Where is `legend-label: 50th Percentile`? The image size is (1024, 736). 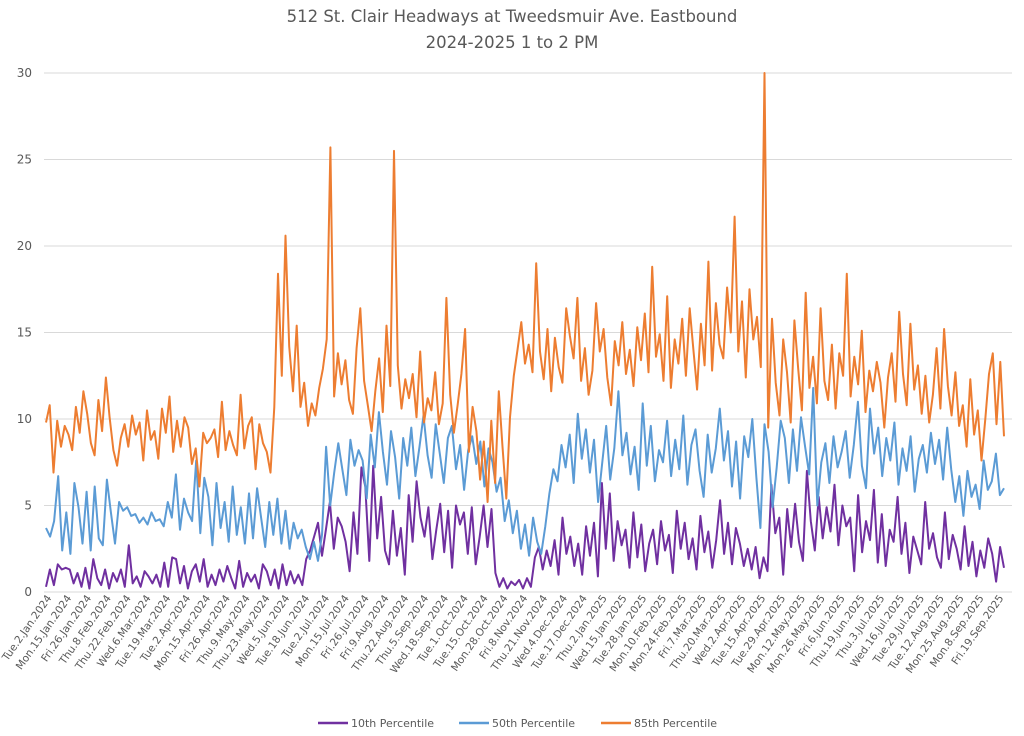 legend-label: 50th Percentile is located at coordinates (533, 723).